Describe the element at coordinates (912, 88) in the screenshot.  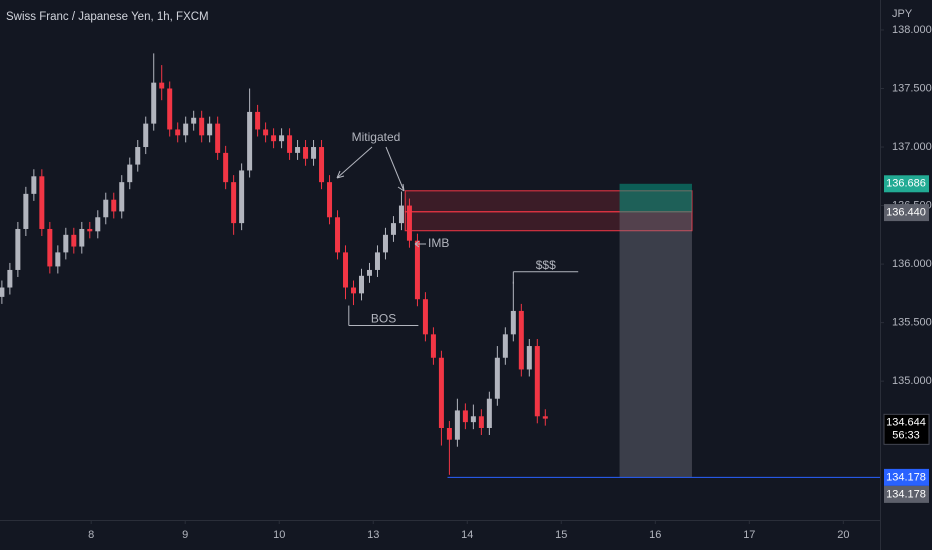
I see `y-tick-label: 137.500` at that location.